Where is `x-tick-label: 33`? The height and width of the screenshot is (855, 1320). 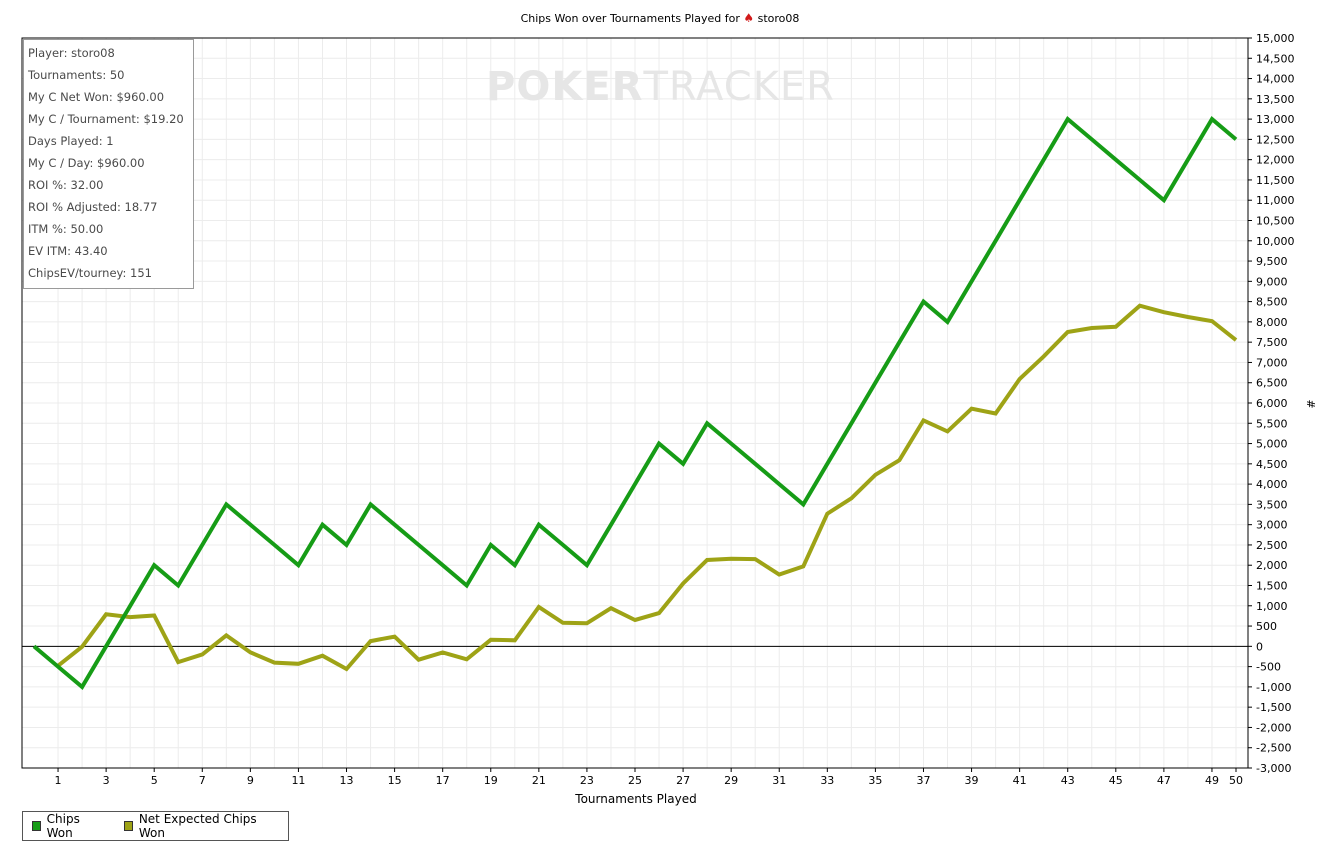 x-tick-label: 33 is located at coordinates (827, 780).